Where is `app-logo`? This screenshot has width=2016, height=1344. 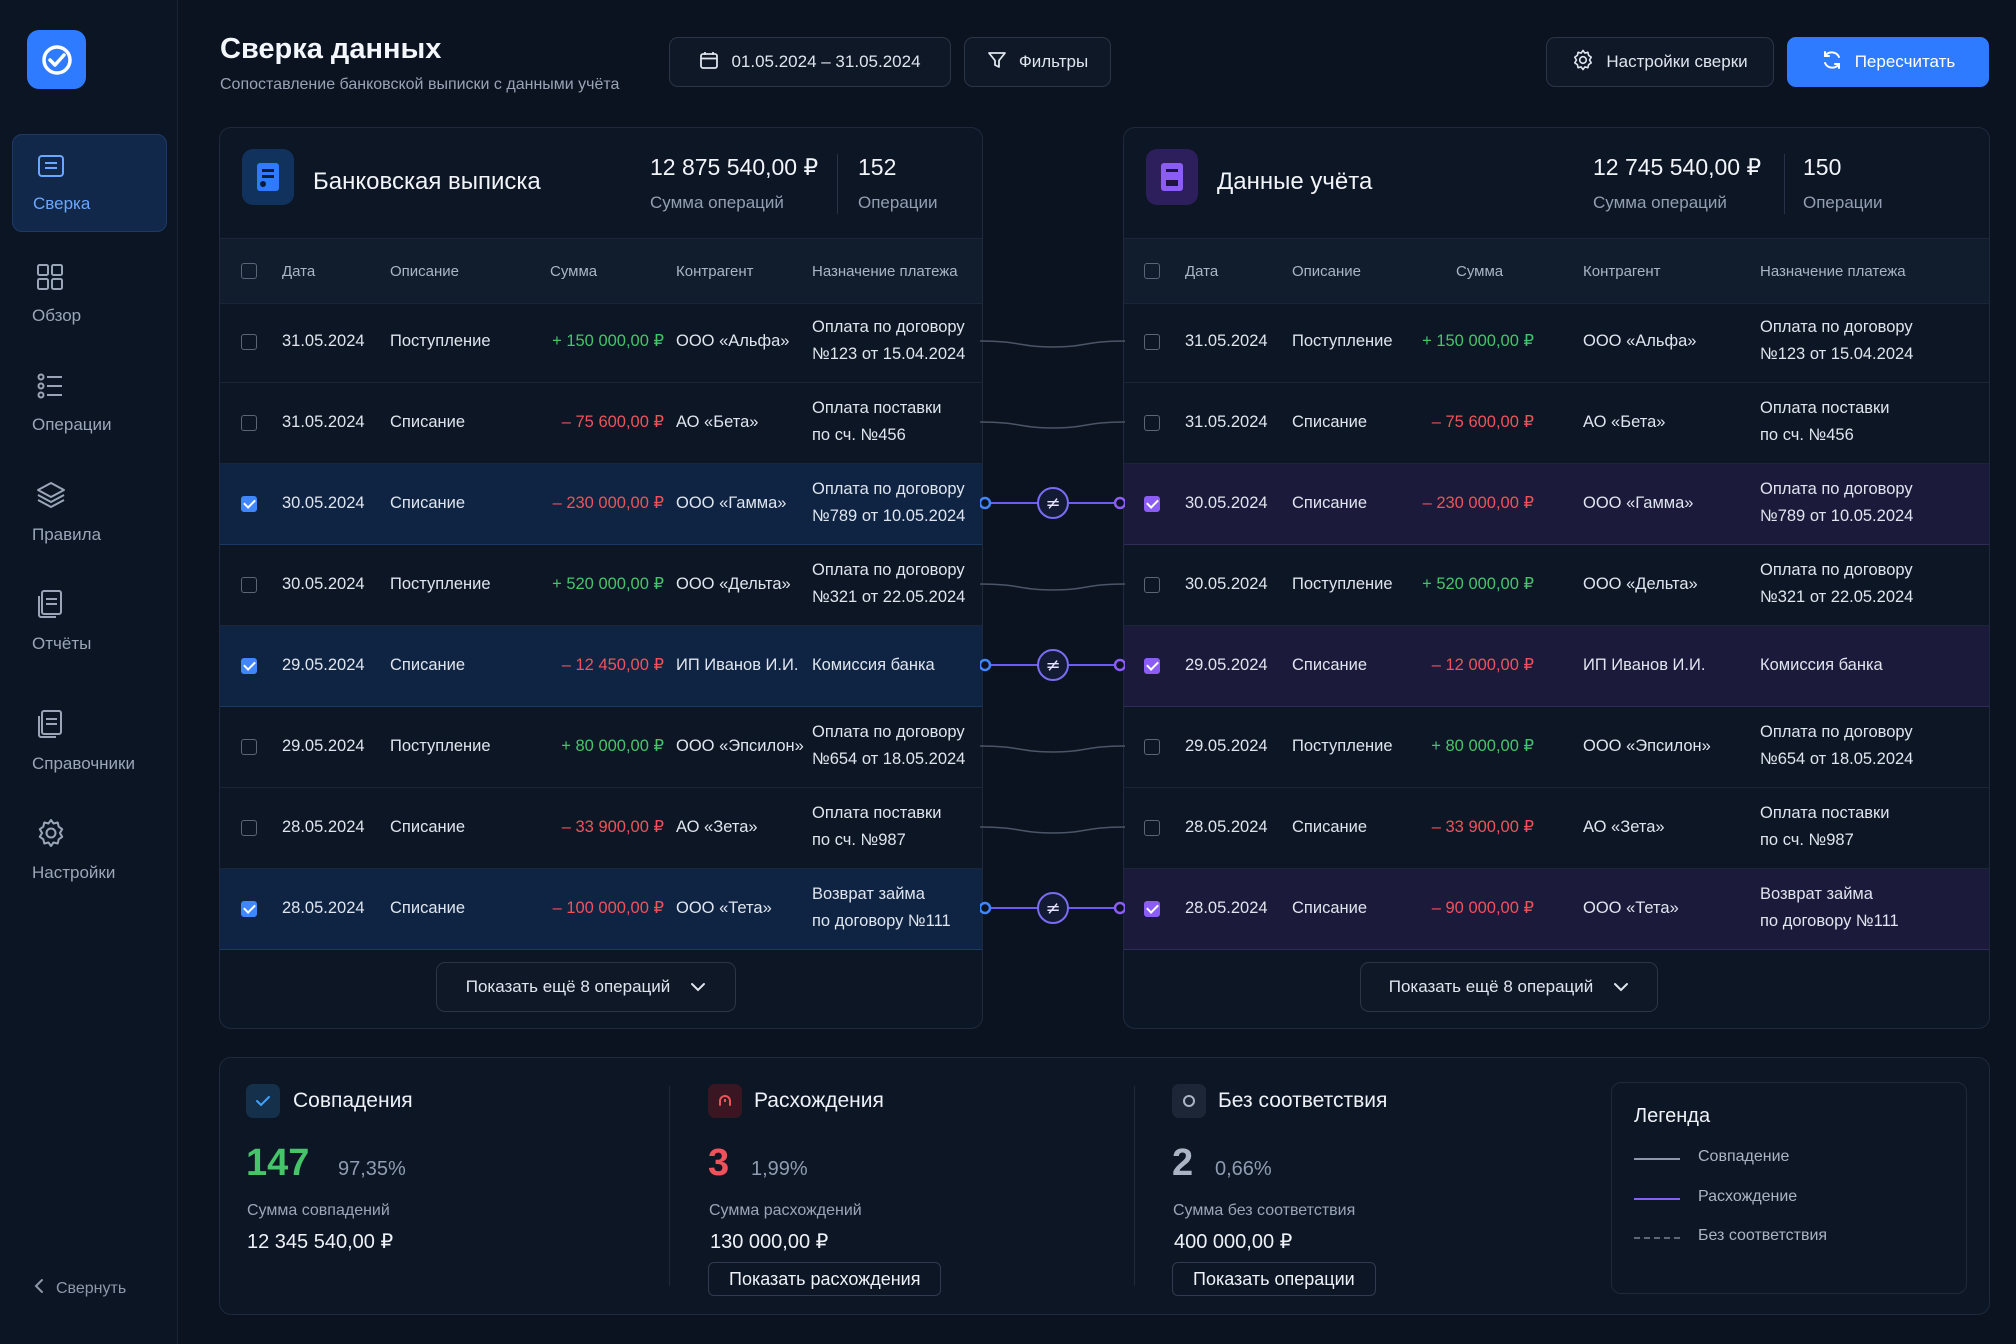
app-logo is located at coordinates (56, 59).